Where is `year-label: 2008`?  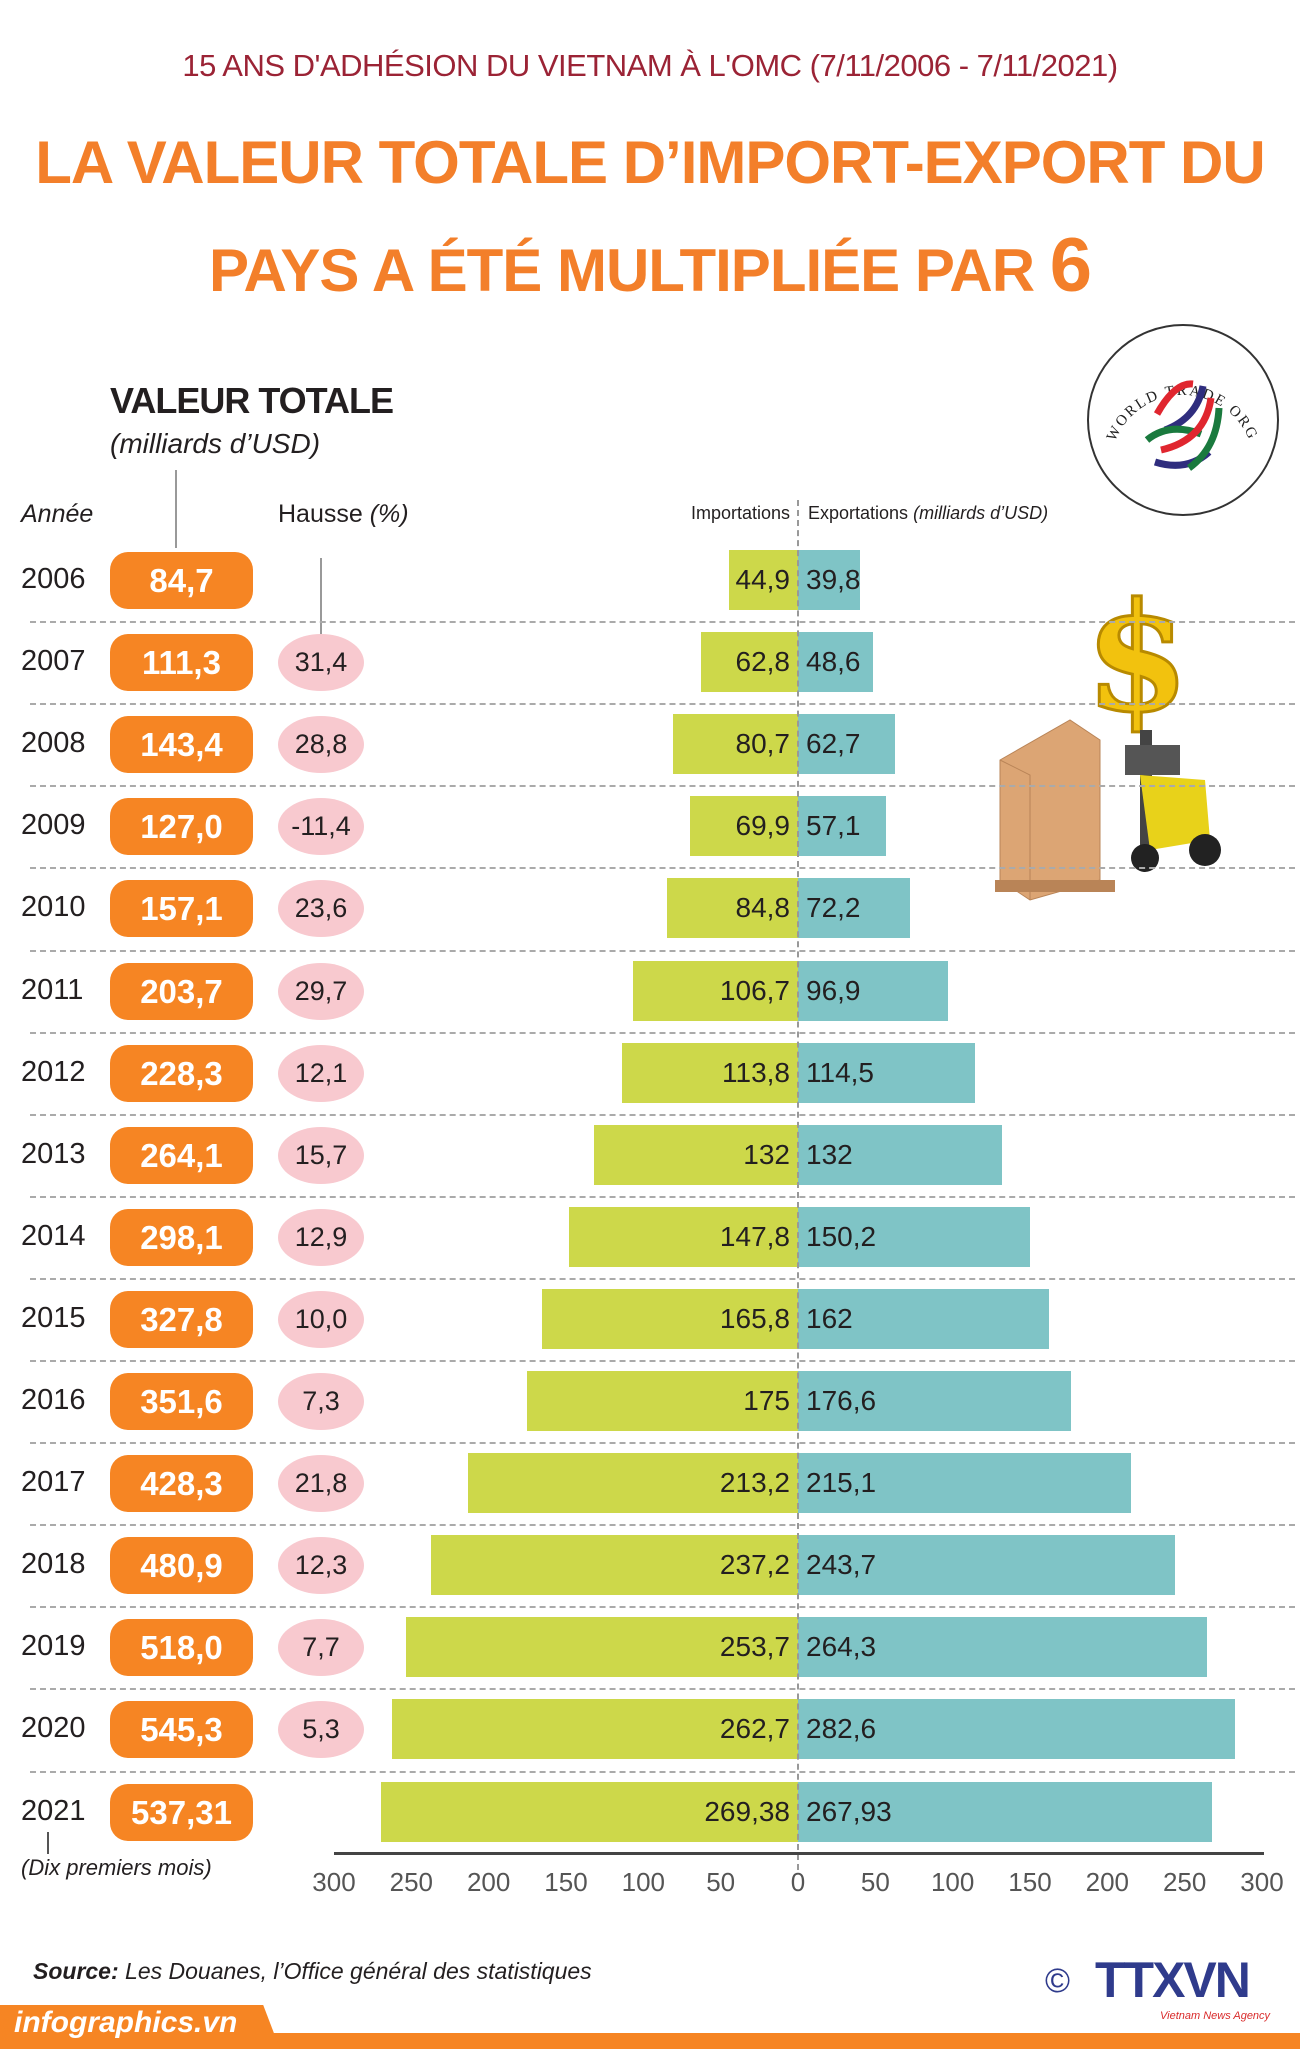
year-label: 2008 is located at coordinates (53, 743).